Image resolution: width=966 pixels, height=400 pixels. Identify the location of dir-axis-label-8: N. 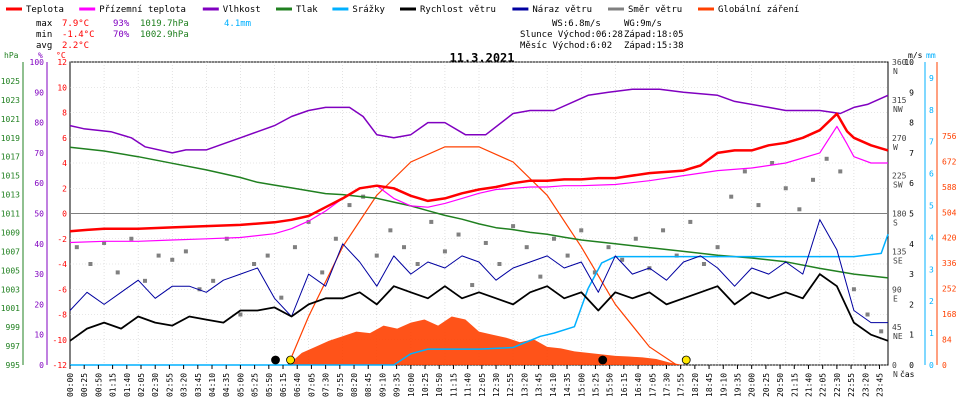
(895, 374).